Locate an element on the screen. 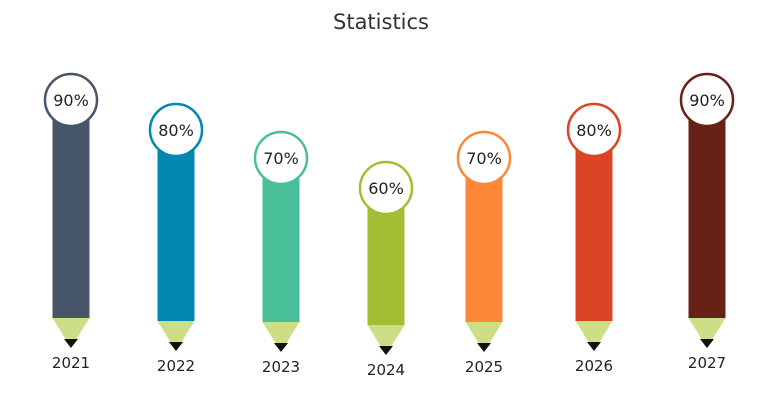 This screenshot has height=404, width=782. value-circle-2027 is located at coordinates (707, 100).